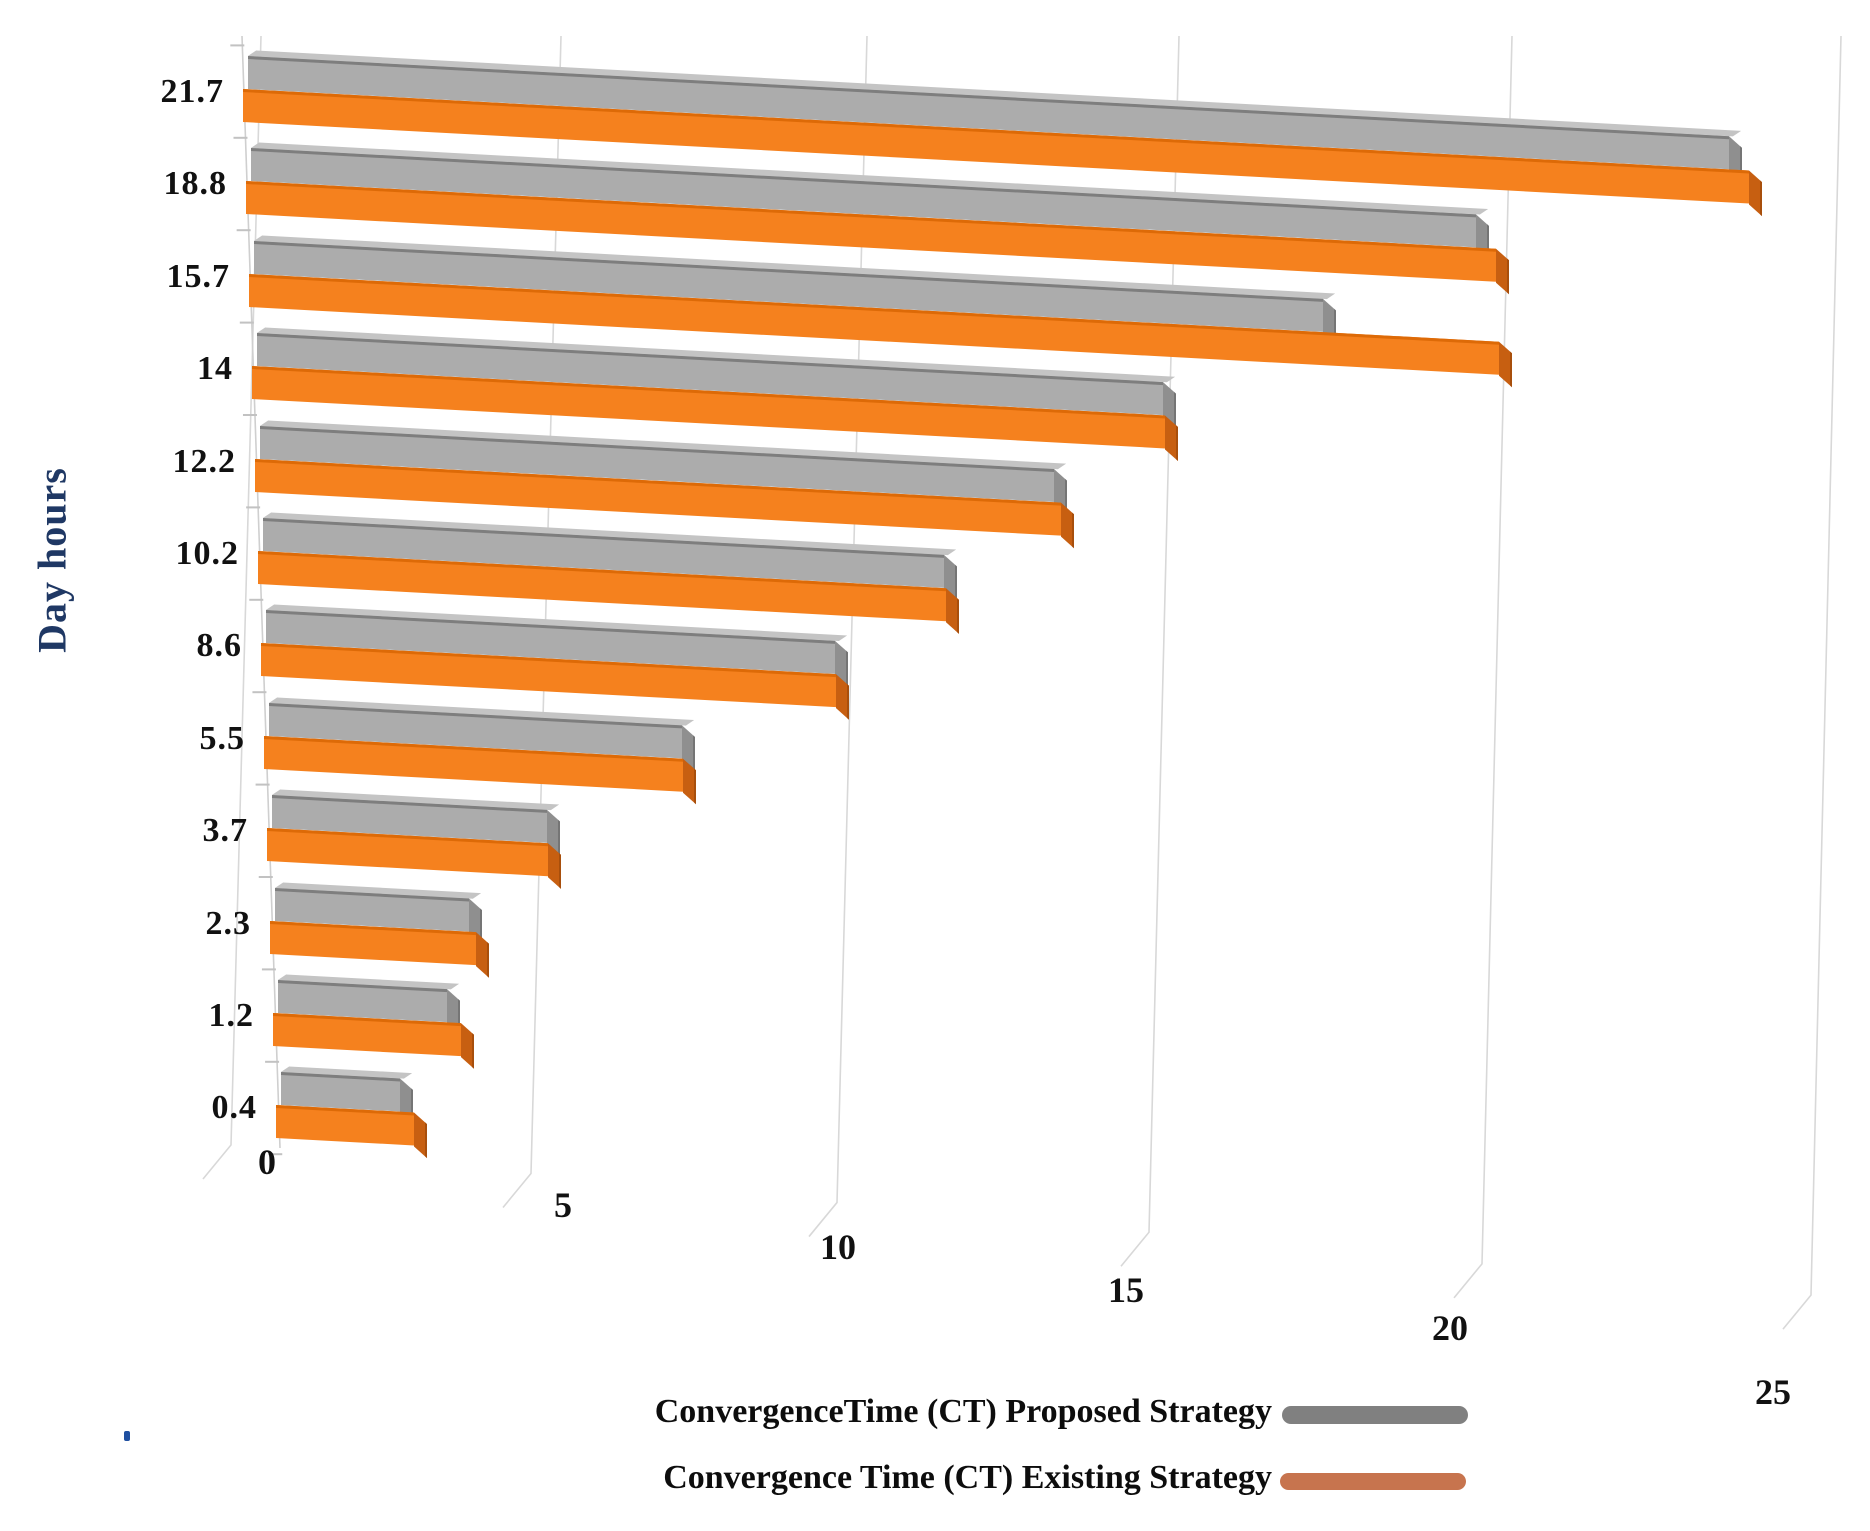 This screenshot has width=1870, height=1531. I want to click on category-label-18.8: 18.8, so click(195, 184).